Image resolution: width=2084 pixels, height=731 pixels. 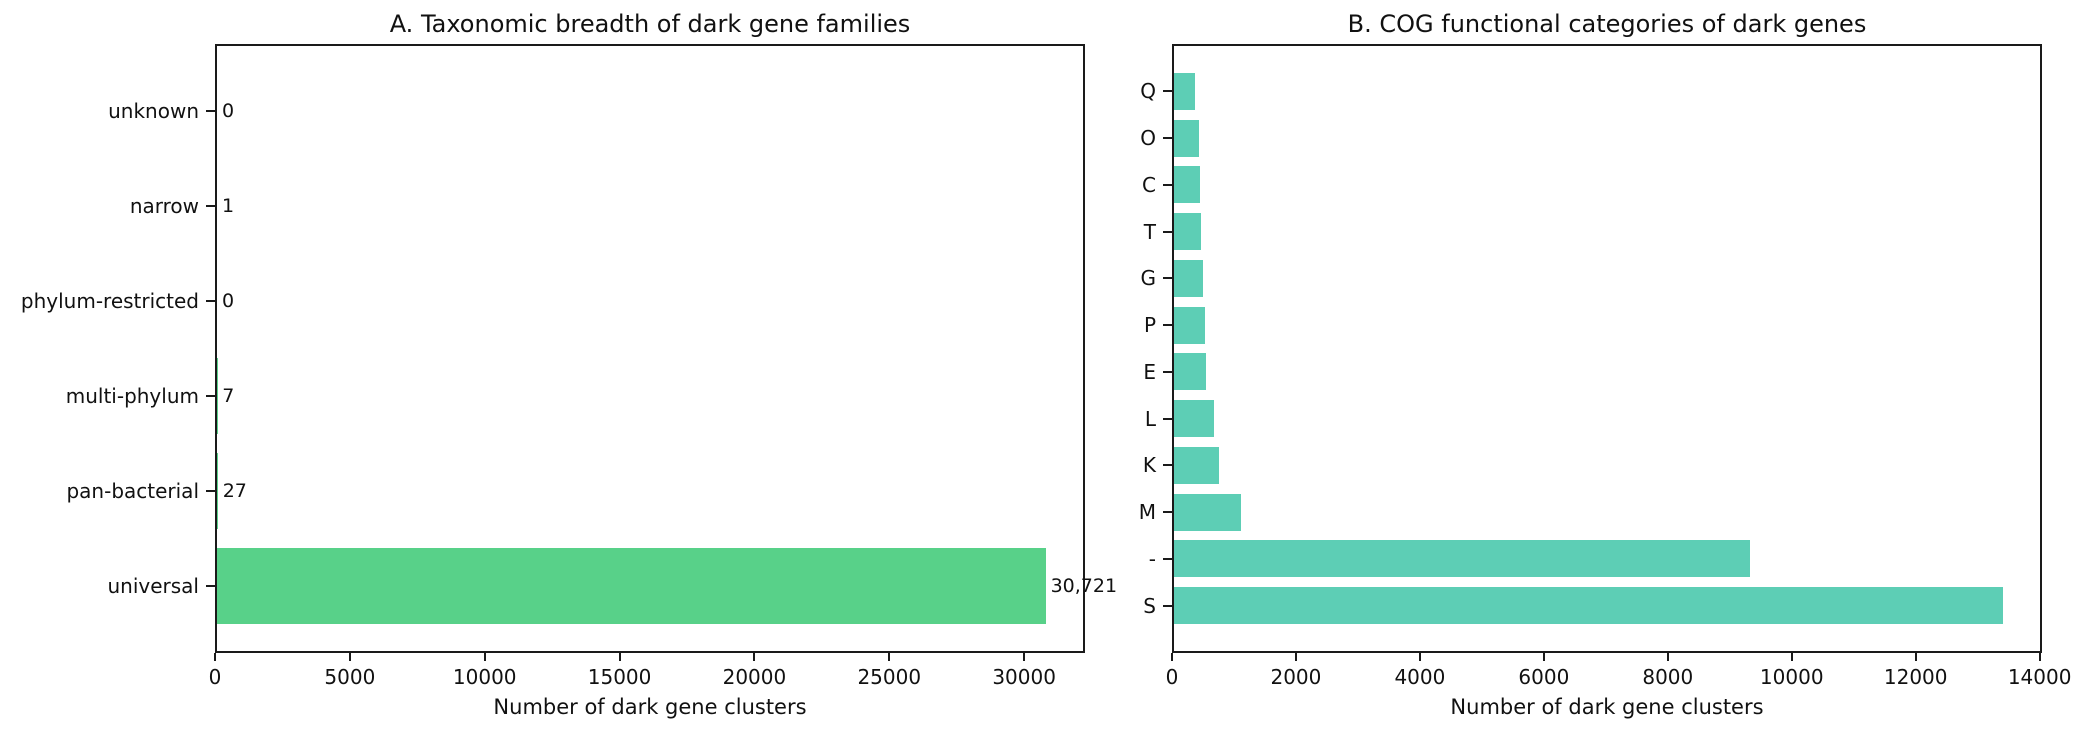 I want to click on value-label-narrow: 1, so click(x=228, y=206).